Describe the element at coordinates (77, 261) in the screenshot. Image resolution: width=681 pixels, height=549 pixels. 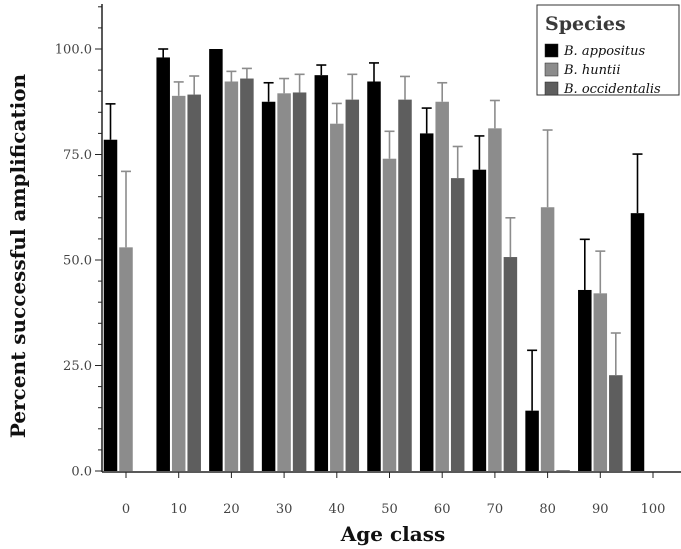
I see `y-tick-label: 50.0` at that location.